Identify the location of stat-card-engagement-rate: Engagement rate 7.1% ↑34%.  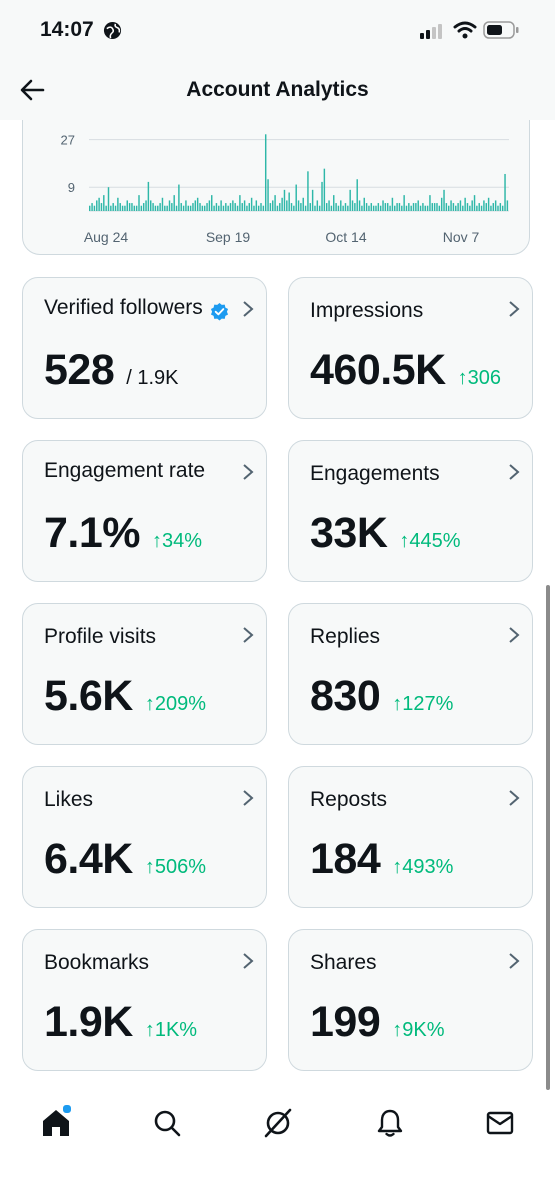
(144, 511).